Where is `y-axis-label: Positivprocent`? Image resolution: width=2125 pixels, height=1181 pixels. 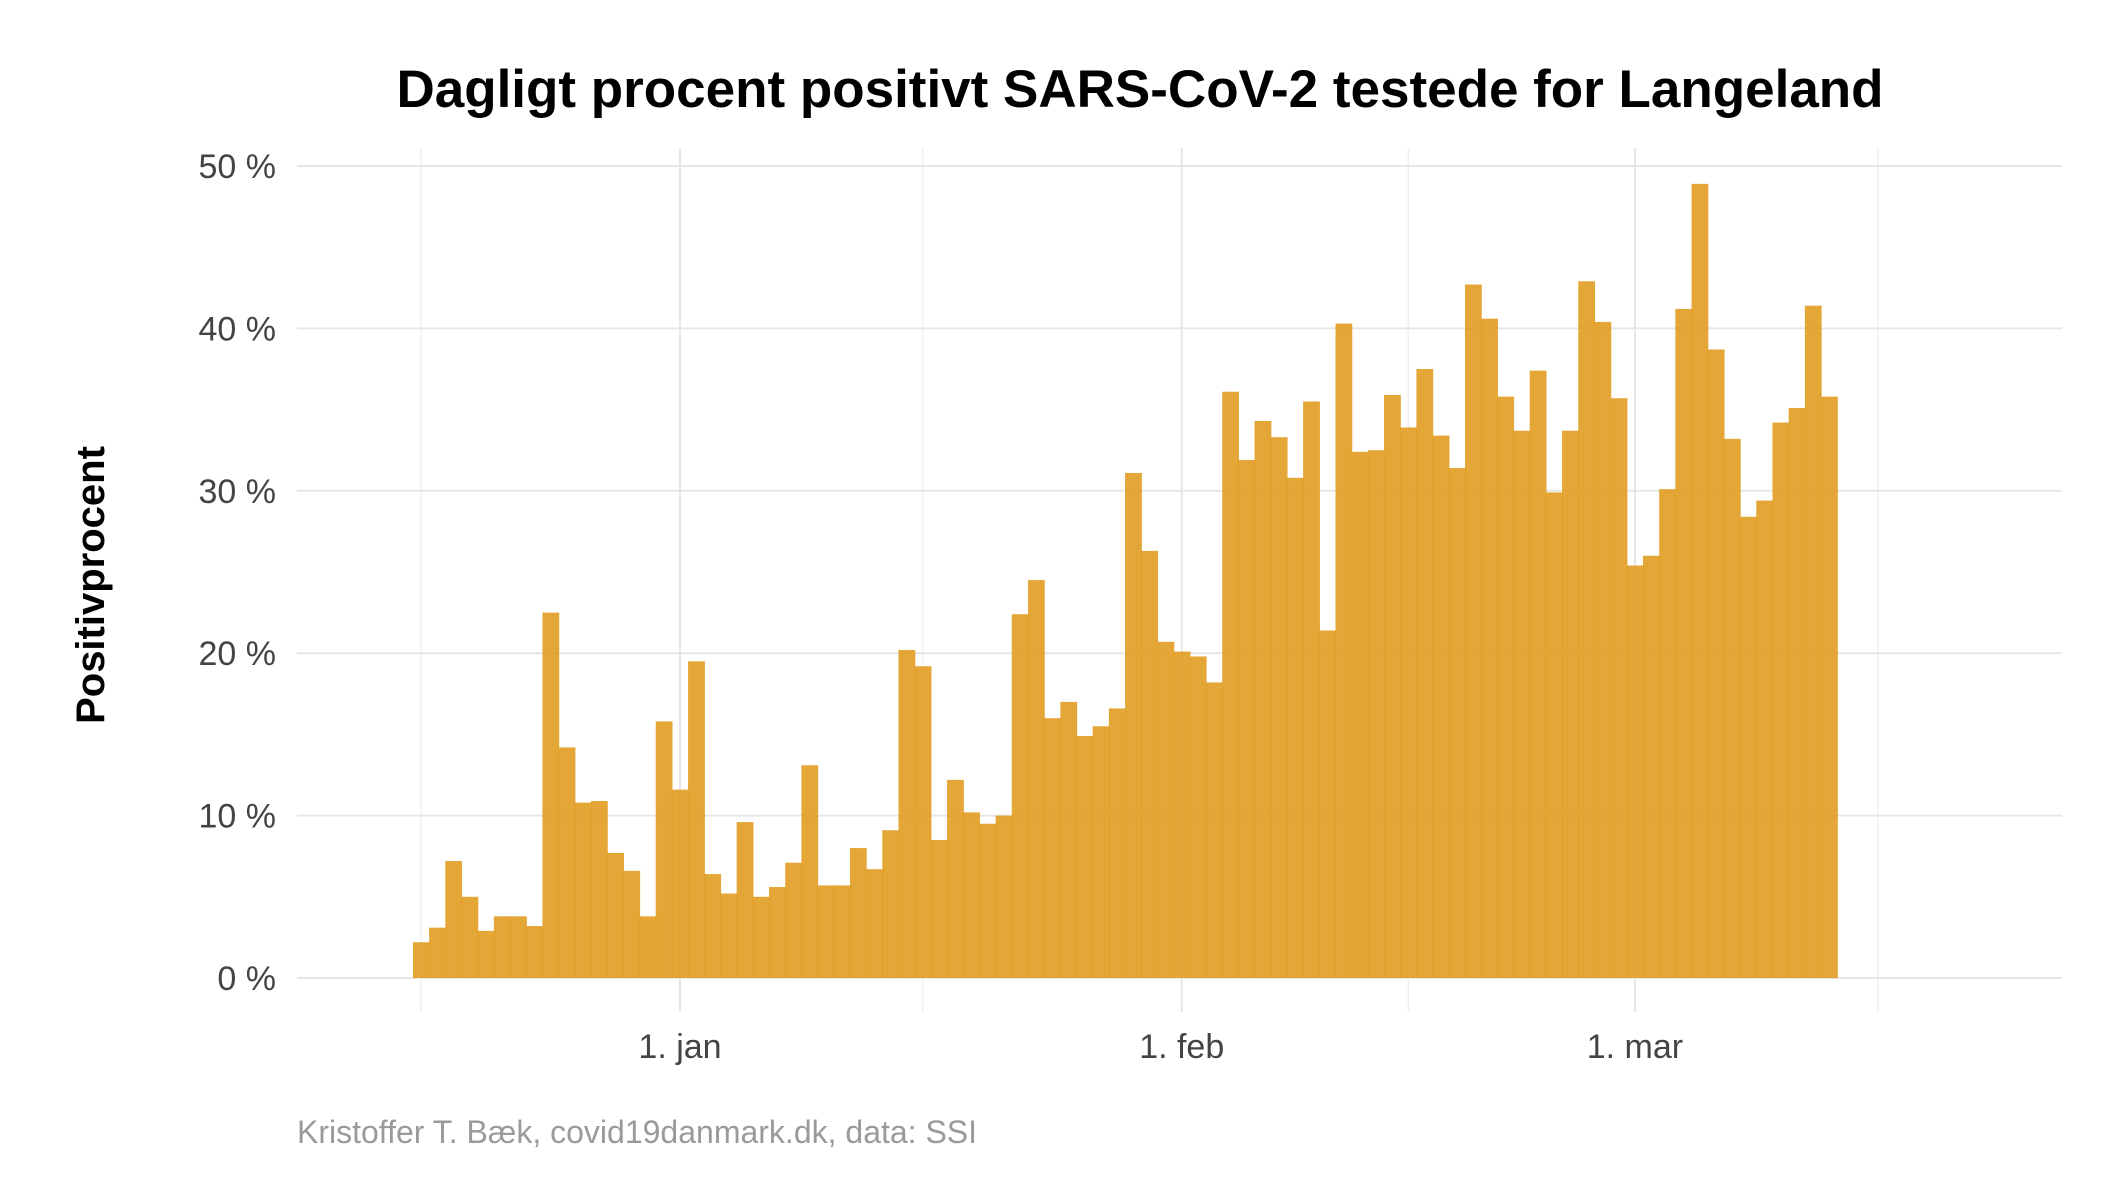
y-axis-label: Positivprocent is located at coordinates (91, 585).